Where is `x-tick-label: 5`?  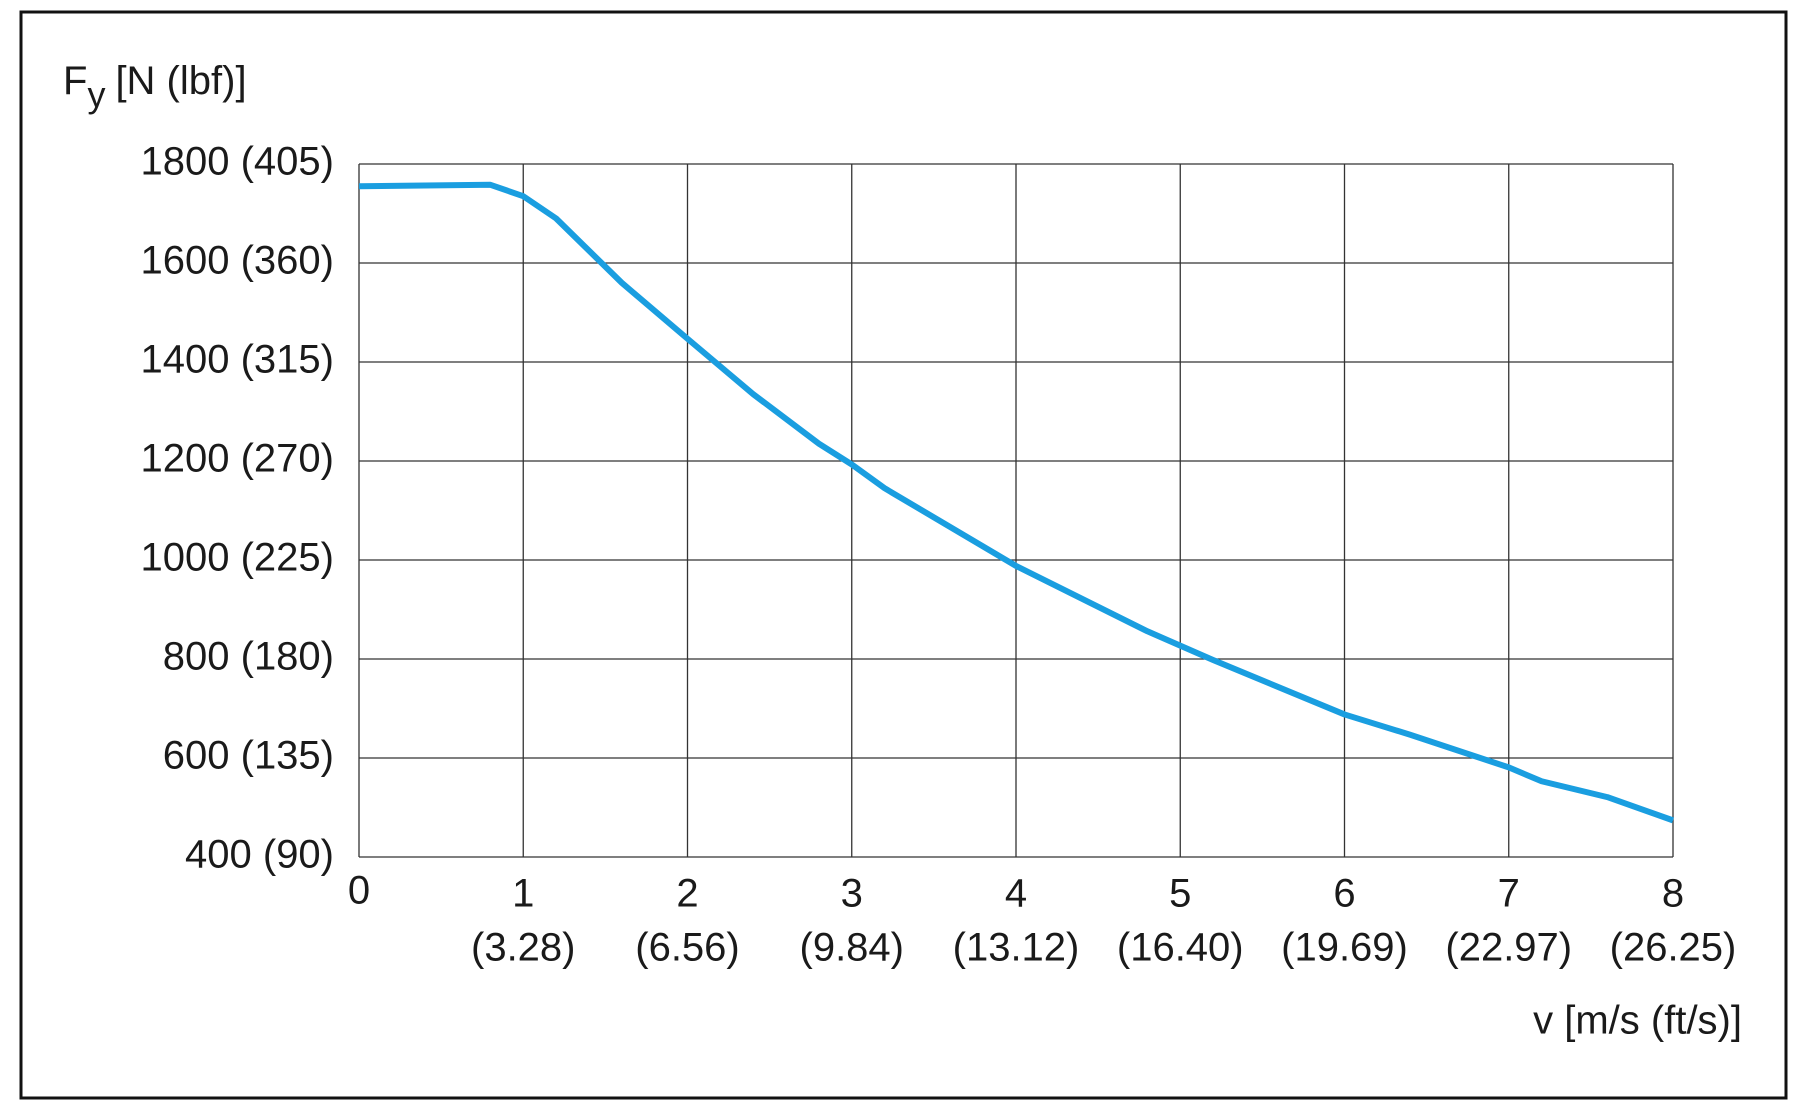 x-tick-label: 5 is located at coordinates (1180, 894).